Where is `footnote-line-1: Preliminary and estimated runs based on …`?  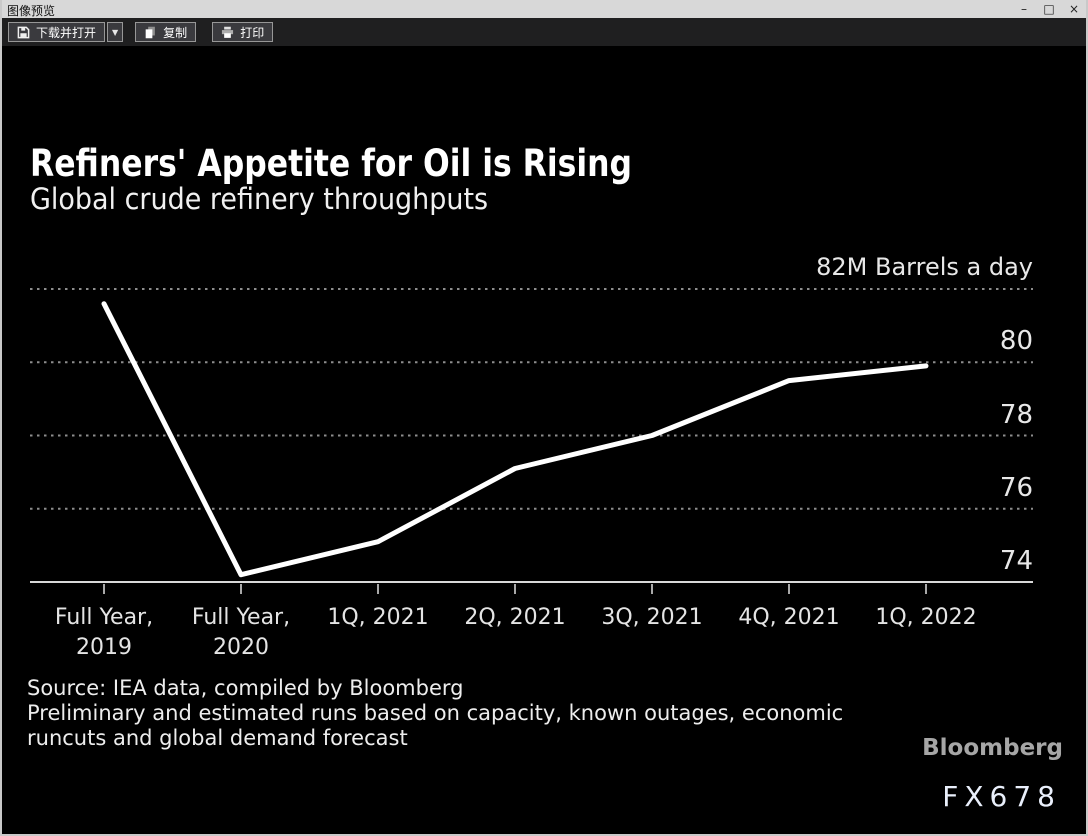 footnote-line-1: Preliminary and estimated runs based on … is located at coordinates (435, 713).